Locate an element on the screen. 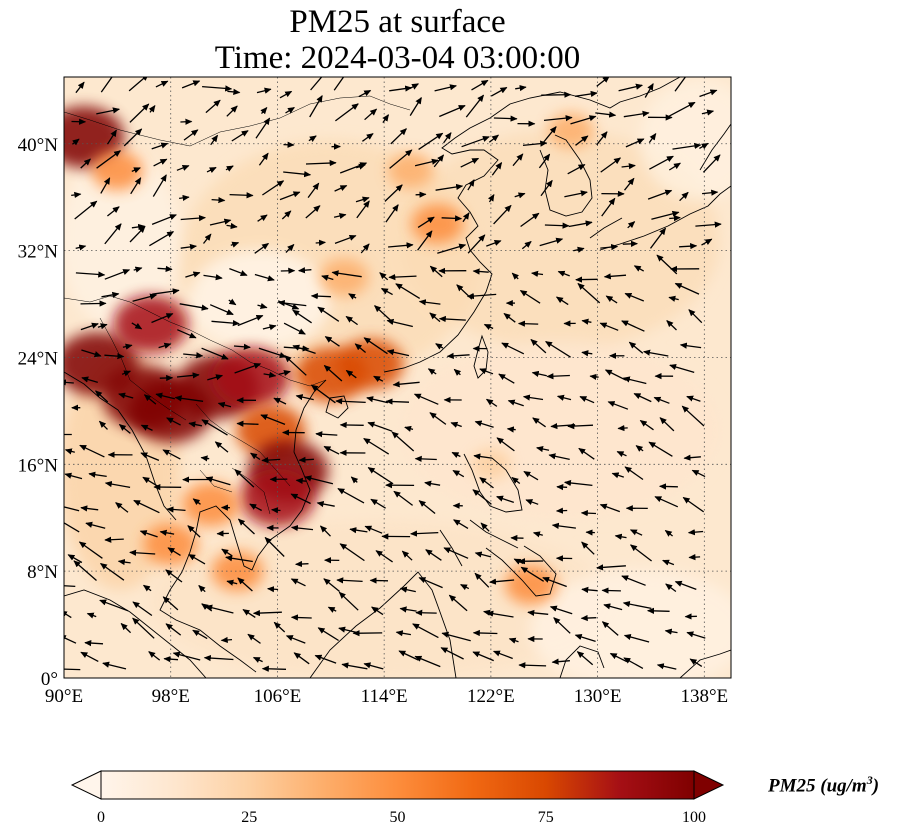 Image resolution: width=905 pixels, height=836 pixels. map-title-line2: Time: 2024-03-04 03:00:00 is located at coordinates (397, 58).